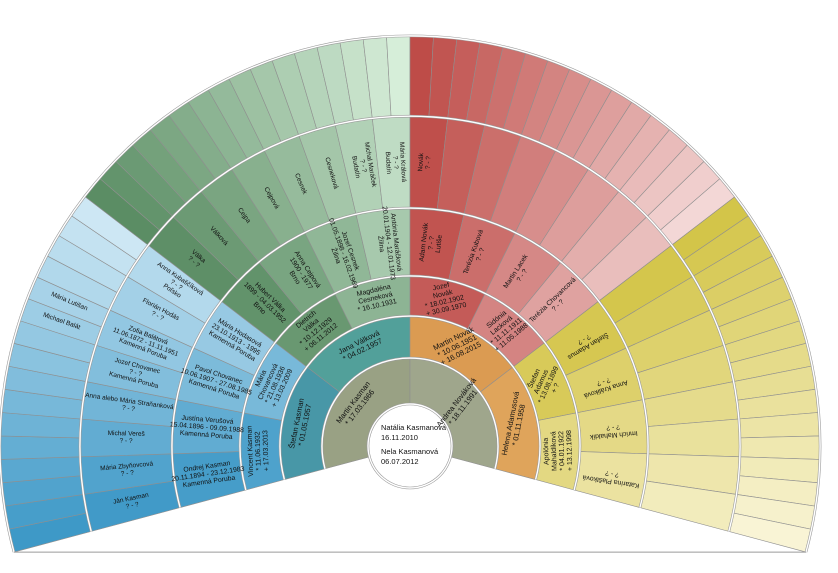  What do you see at coordinates (258, 451) in the screenshot?
I see `person-label: Vincent Kasman* 11.06.1932+ 17.03.2013` at bounding box center [258, 451].